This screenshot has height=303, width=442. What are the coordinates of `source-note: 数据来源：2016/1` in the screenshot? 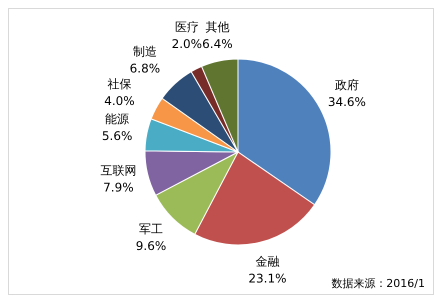 It's located at (378, 283).